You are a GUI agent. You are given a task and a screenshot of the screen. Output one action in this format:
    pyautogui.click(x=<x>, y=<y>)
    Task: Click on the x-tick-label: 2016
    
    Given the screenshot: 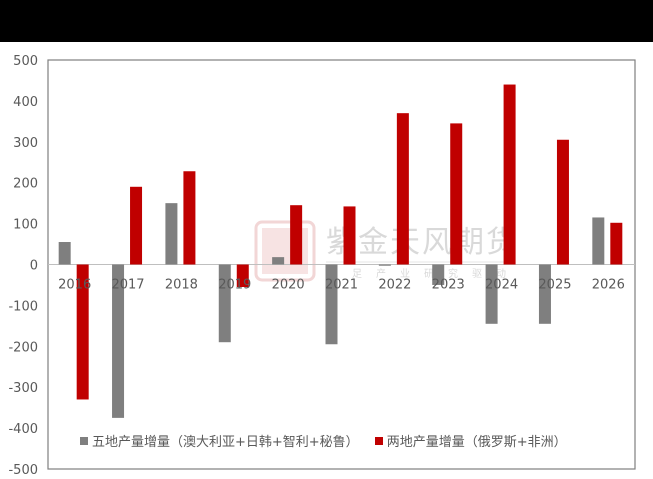 What is the action you would take?
    pyautogui.click(x=74, y=285)
    